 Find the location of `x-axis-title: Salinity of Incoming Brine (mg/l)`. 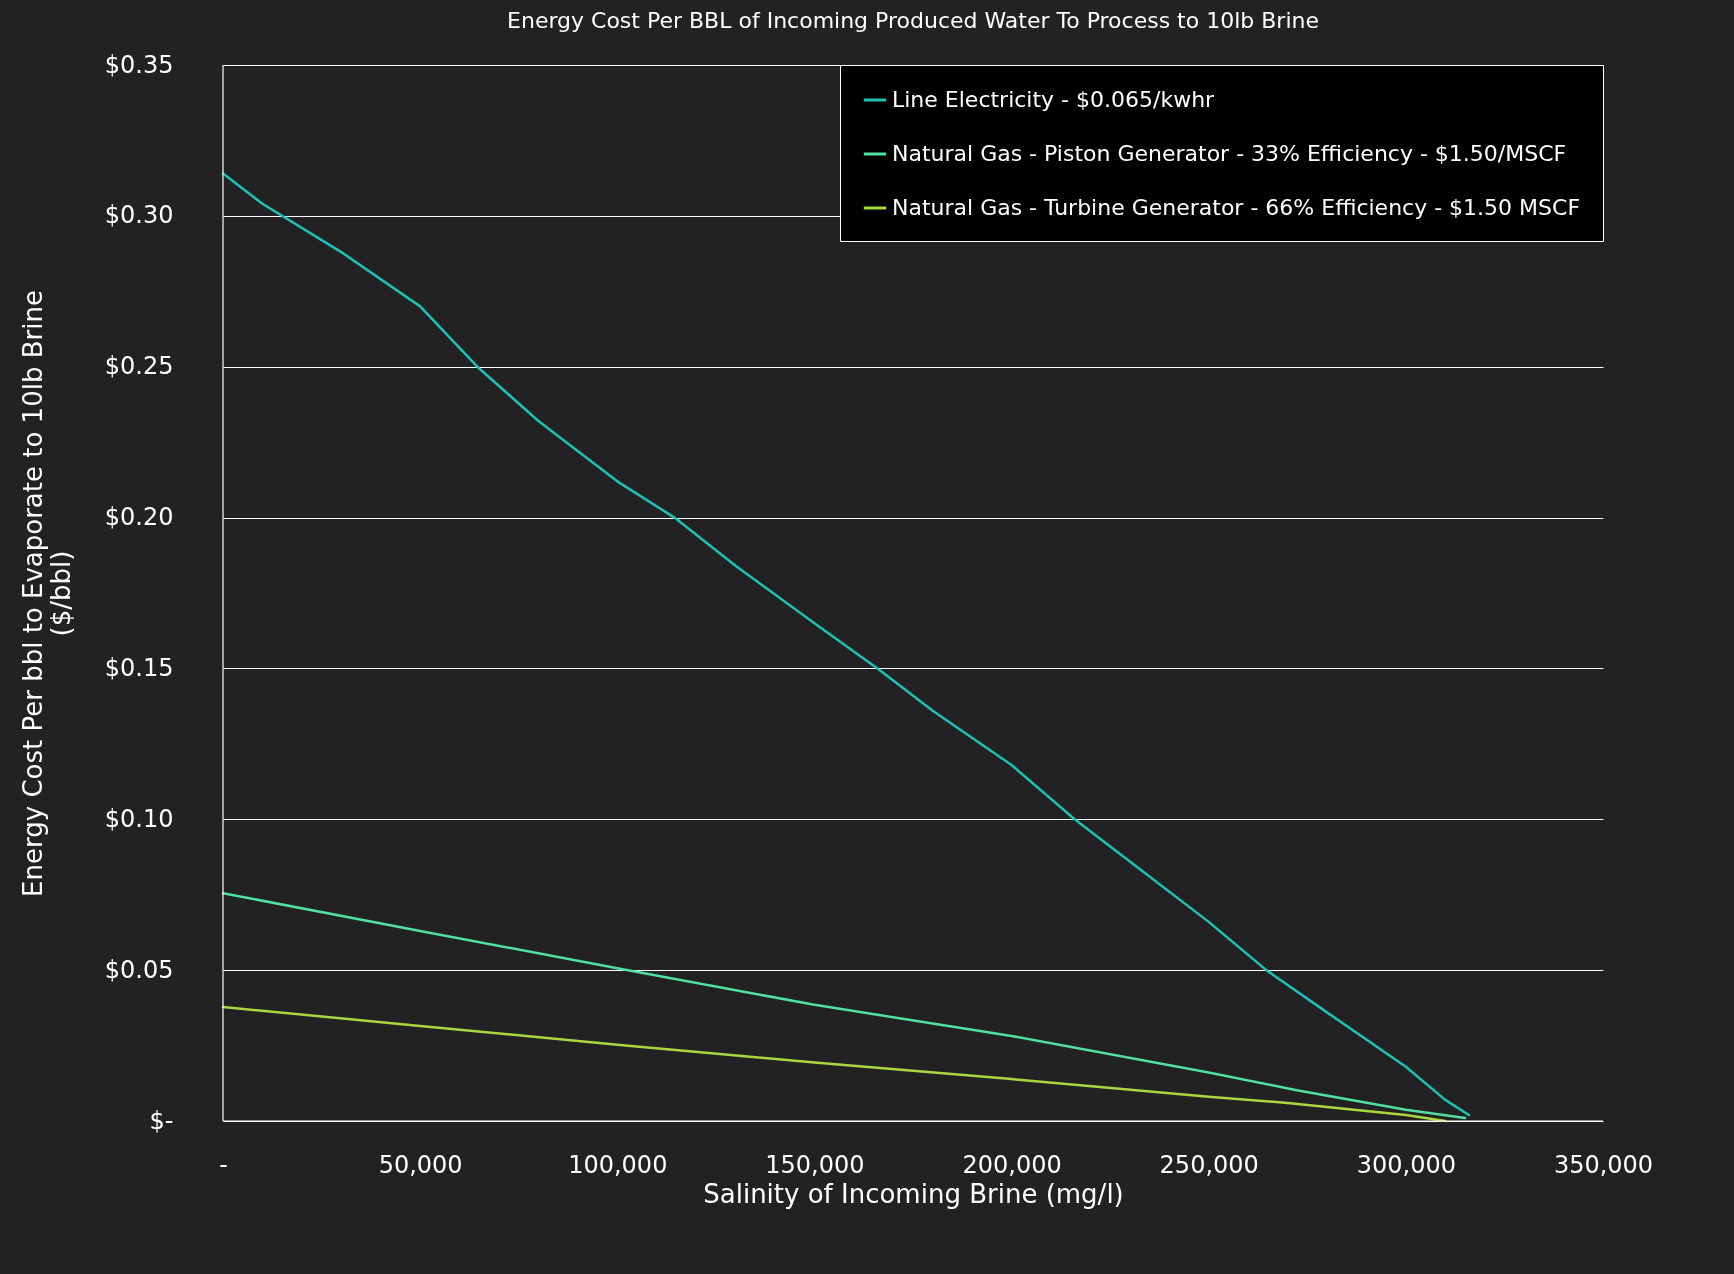

x-axis-title: Salinity of Incoming Brine (mg/l) is located at coordinates (913, 1193).